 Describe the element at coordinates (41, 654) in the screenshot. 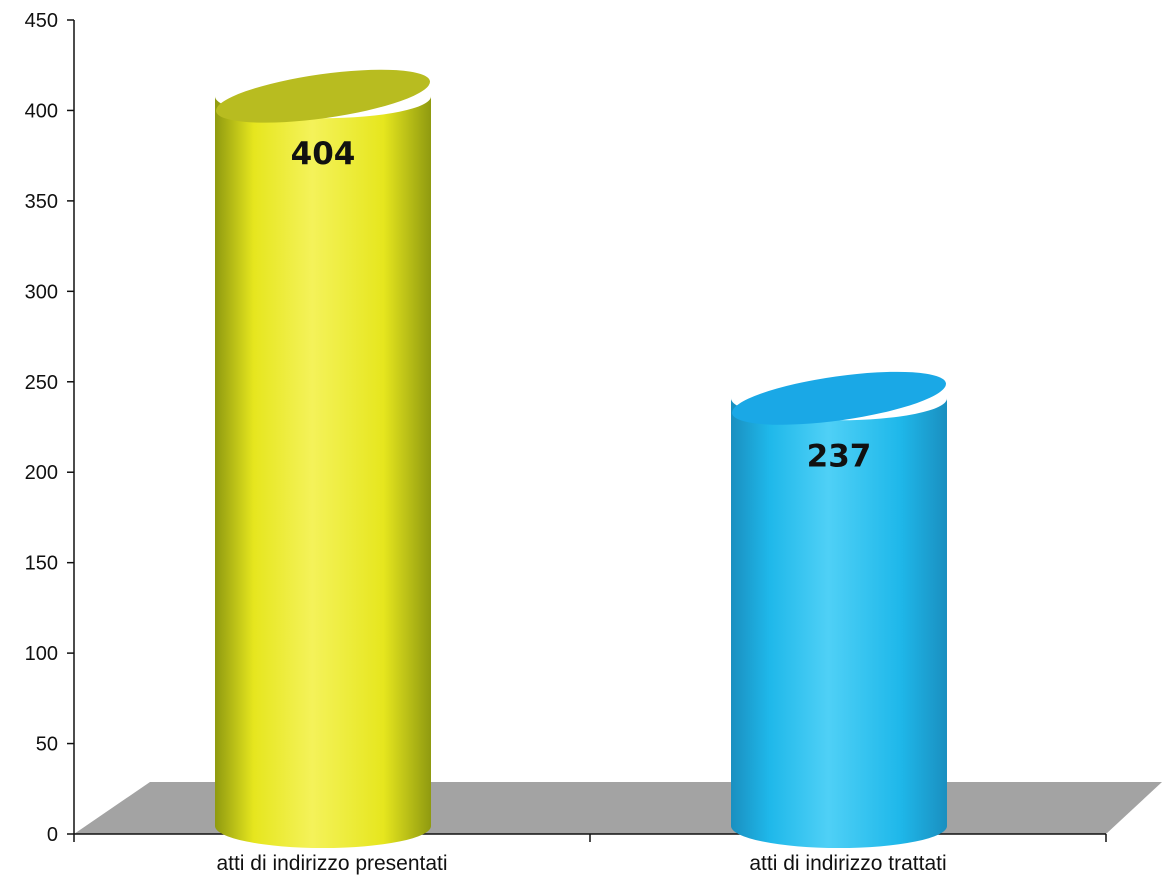

I see `y-tick-label: 100` at that location.